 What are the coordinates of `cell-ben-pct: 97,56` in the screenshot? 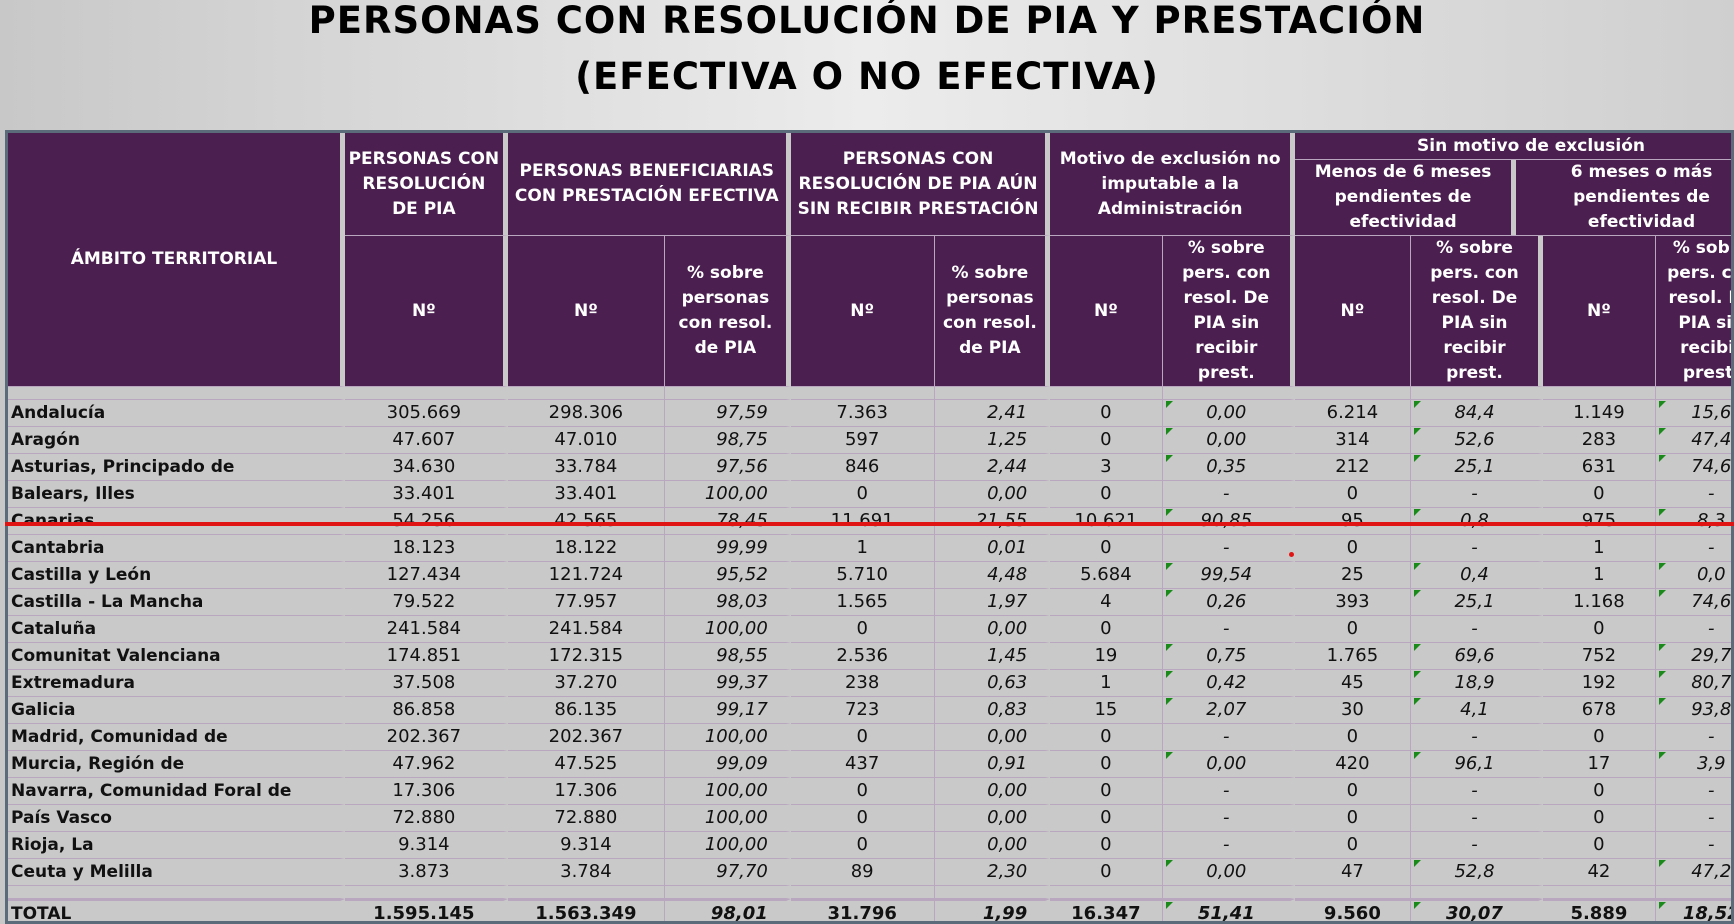 It's located at (728, 467).